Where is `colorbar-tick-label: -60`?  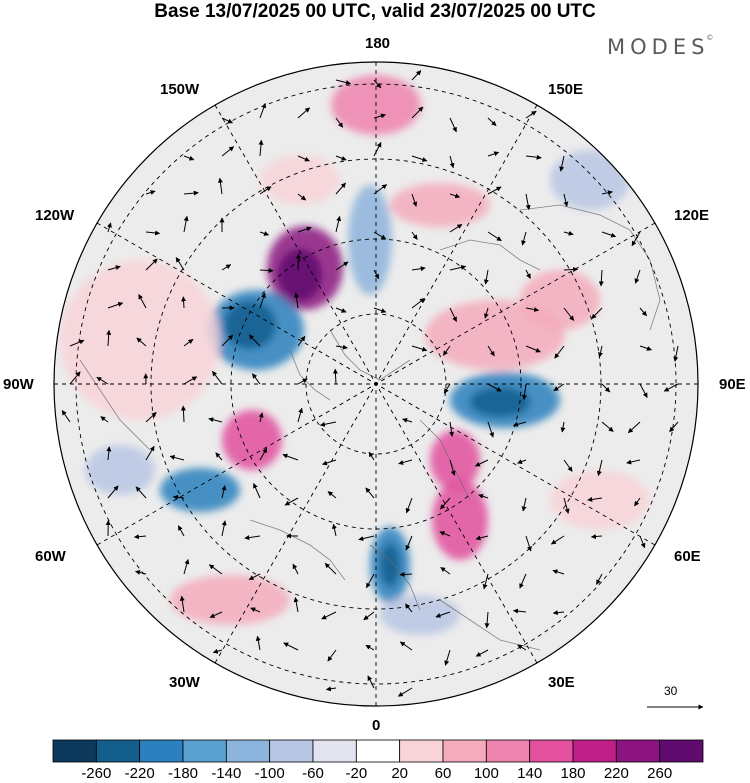
colorbar-tick-label: -60 is located at coordinates (313, 773).